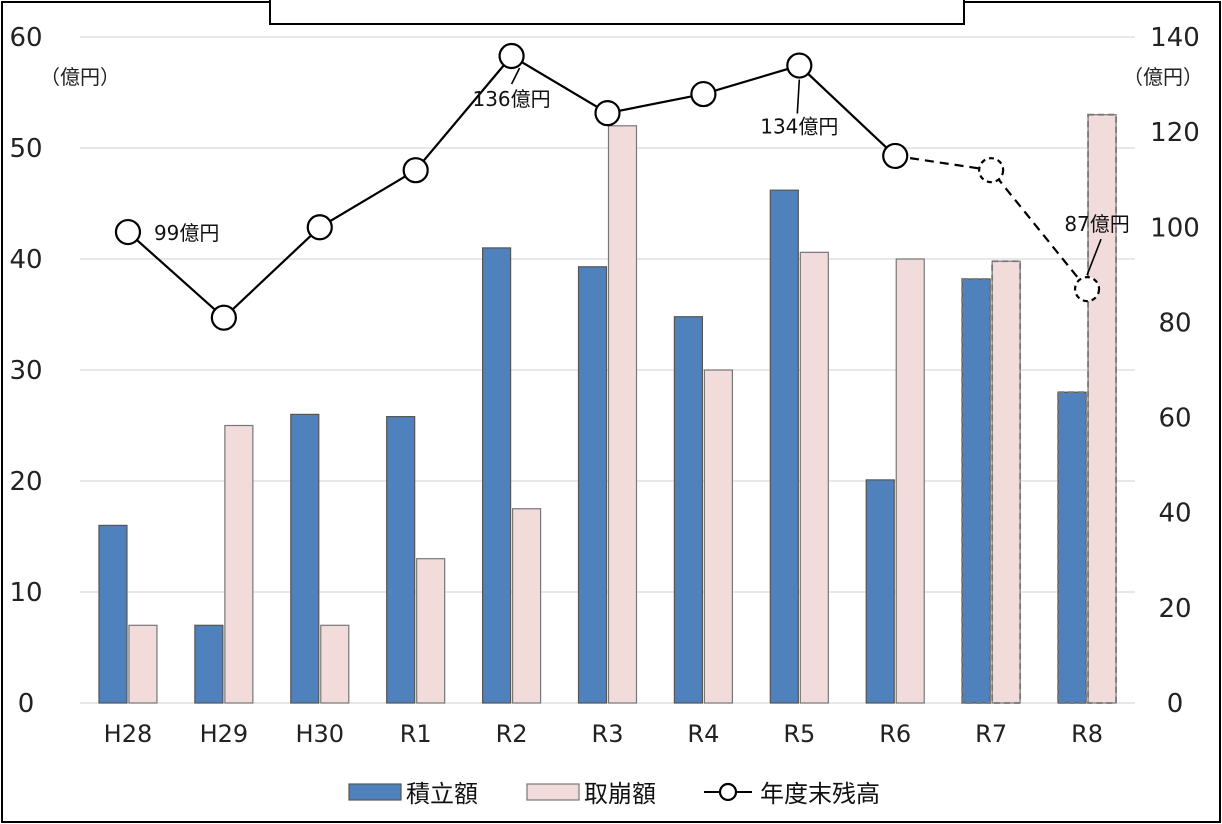 Image resolution: width=1222 pixels, height=824 pixels. I want to click on left-tick-label: 40, so click(25, 260).